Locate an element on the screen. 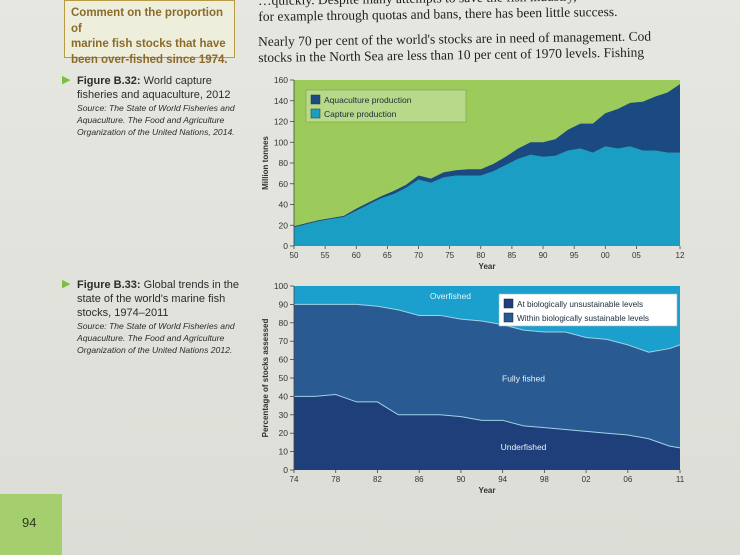  caption-title-line: fisheries and aquaculture, 2012 is located at coordinates (154, 95).